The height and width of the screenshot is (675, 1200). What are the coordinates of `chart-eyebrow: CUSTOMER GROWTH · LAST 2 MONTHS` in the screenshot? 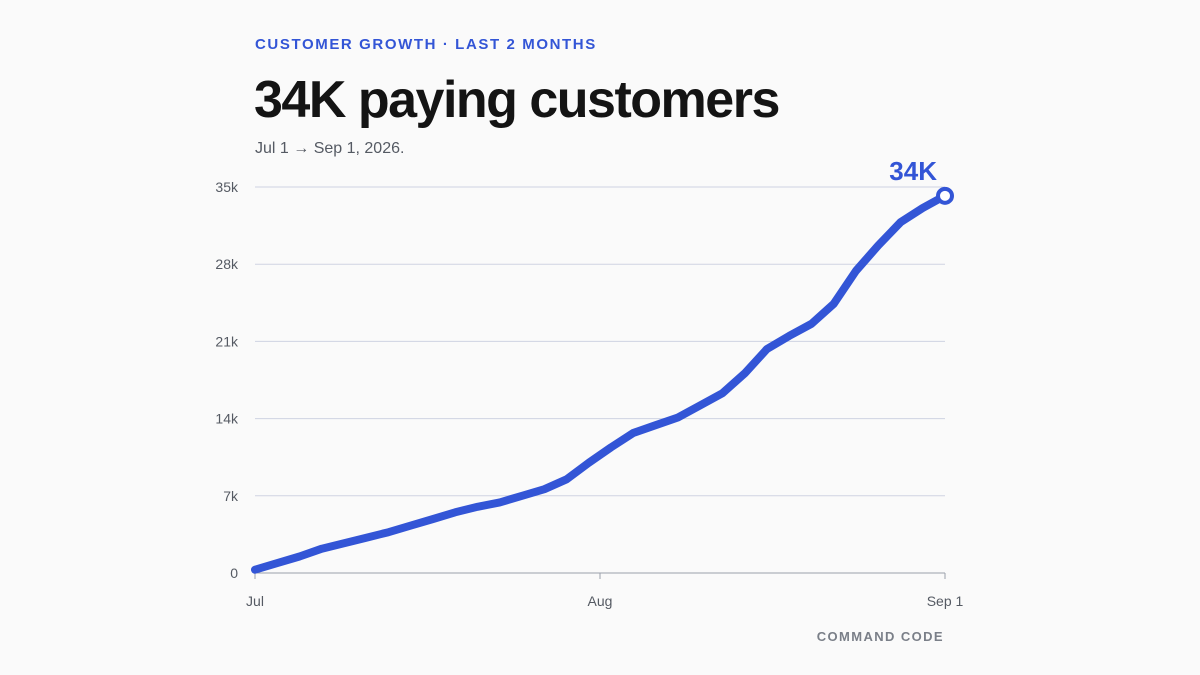 It's located at (426, 44).